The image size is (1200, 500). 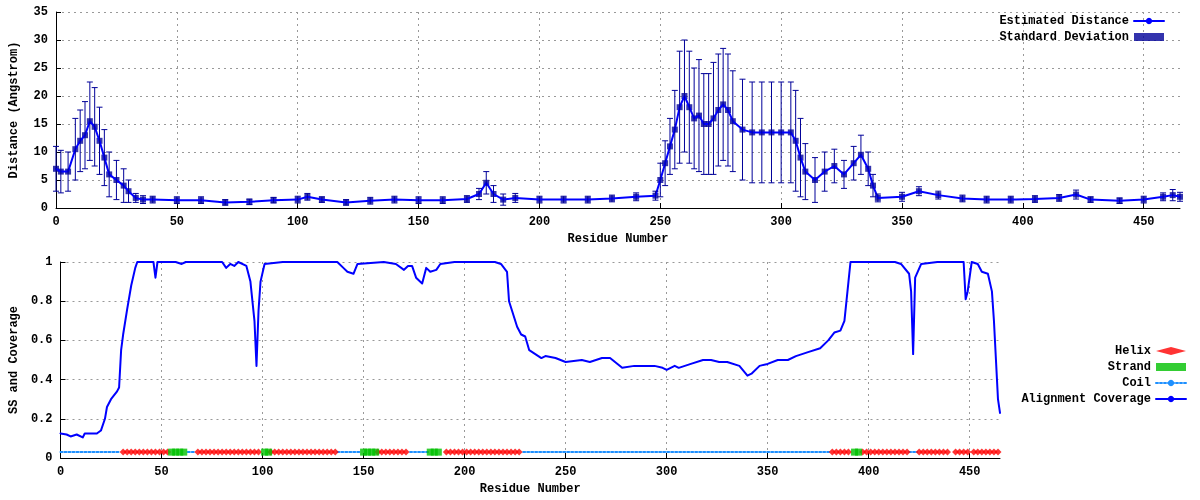 I want to click on y-axis-title: Distance (Angstrom), so click(x=14, y=110).